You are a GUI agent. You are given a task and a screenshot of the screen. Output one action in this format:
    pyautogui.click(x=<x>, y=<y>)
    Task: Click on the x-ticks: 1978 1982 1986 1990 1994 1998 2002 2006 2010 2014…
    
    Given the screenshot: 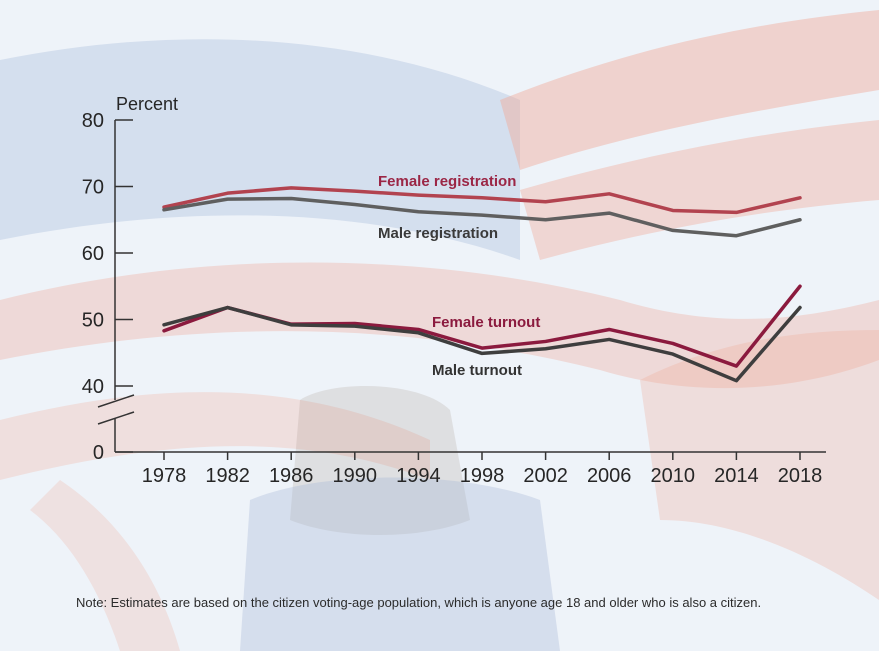 What is the action you would take?
    pyautogui.click(x=482, y=469)
    